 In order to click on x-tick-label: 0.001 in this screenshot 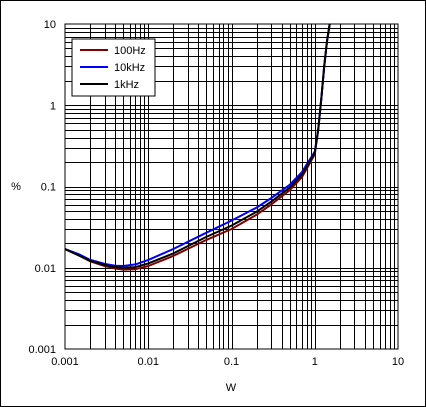, I will do `click(65, 362)`.